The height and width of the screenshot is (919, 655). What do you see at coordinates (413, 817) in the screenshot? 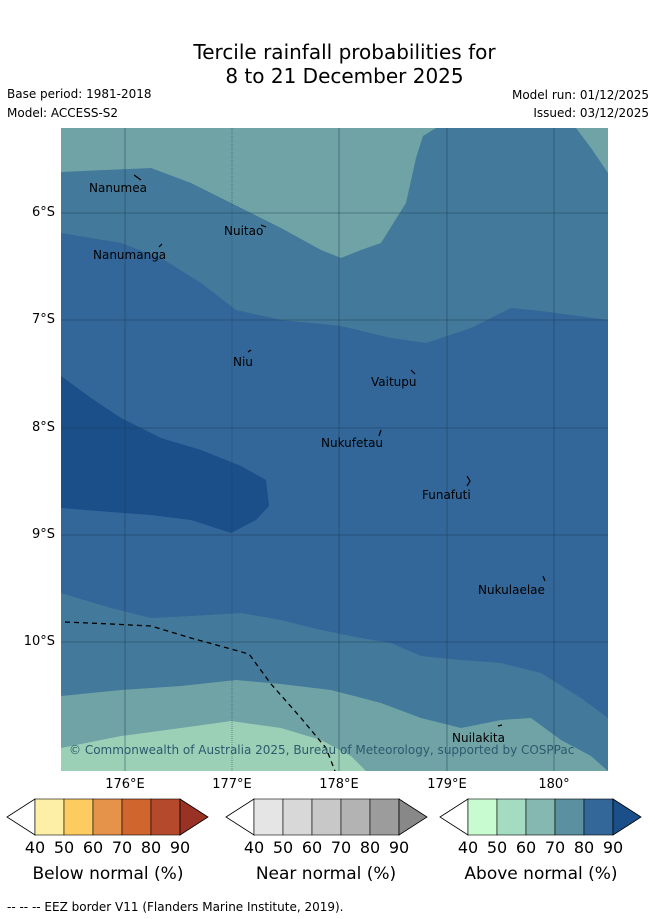
I see `colorbar-1-high-arrow` at bounding box center [413, 817].